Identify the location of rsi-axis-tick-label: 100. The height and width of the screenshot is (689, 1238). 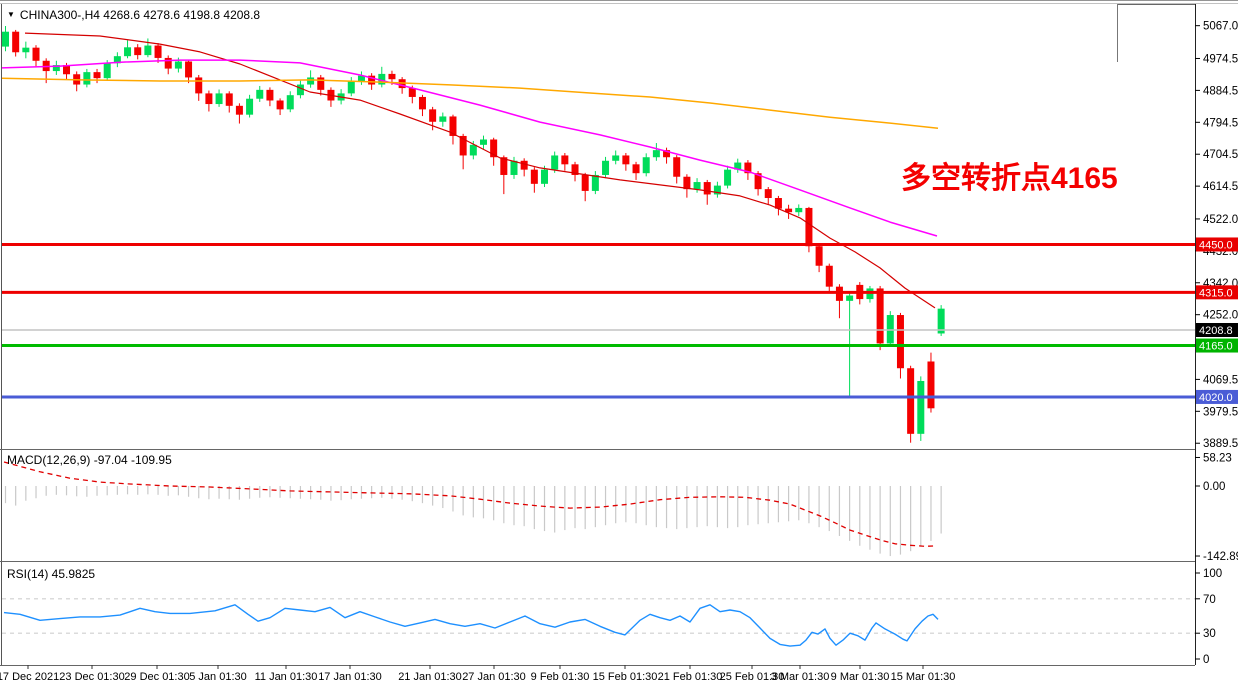
(1212, 574).